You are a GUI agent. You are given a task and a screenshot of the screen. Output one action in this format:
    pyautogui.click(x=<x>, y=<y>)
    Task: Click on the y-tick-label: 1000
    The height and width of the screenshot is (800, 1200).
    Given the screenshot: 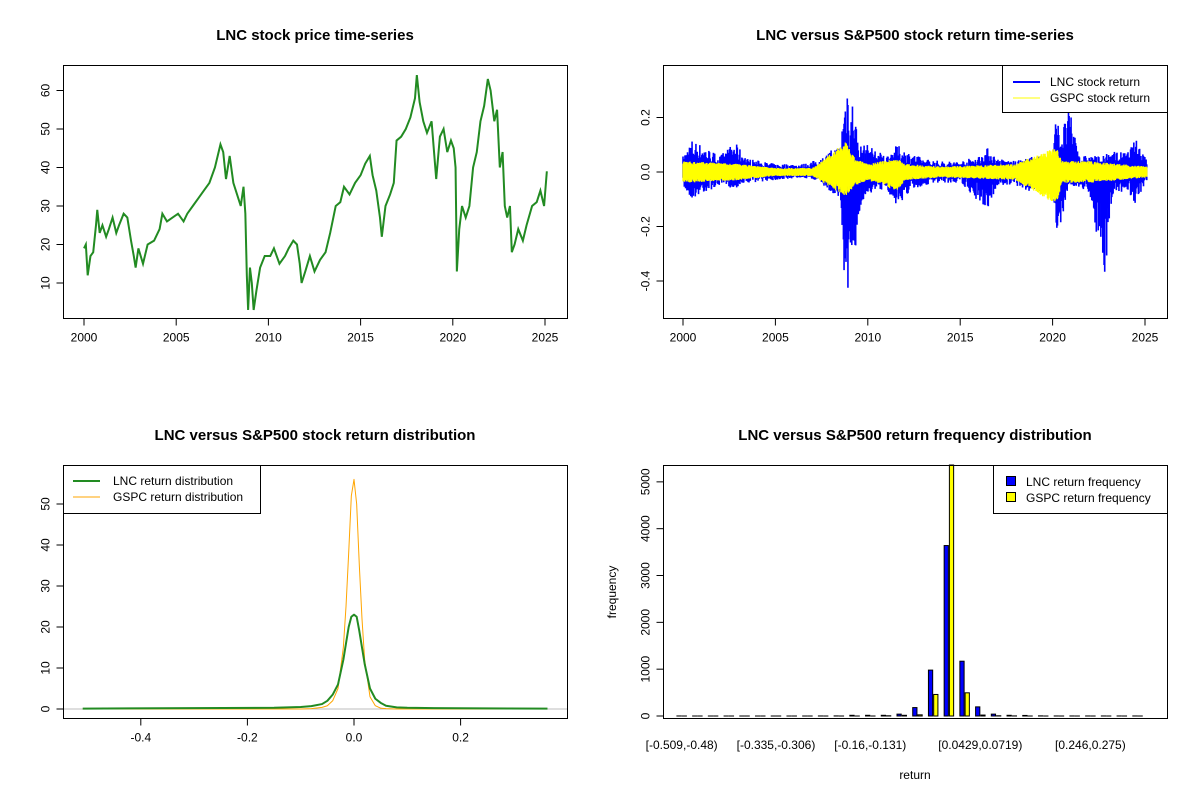 What is the action you would take?
    pyautogui.click(x=646, y=669)
    